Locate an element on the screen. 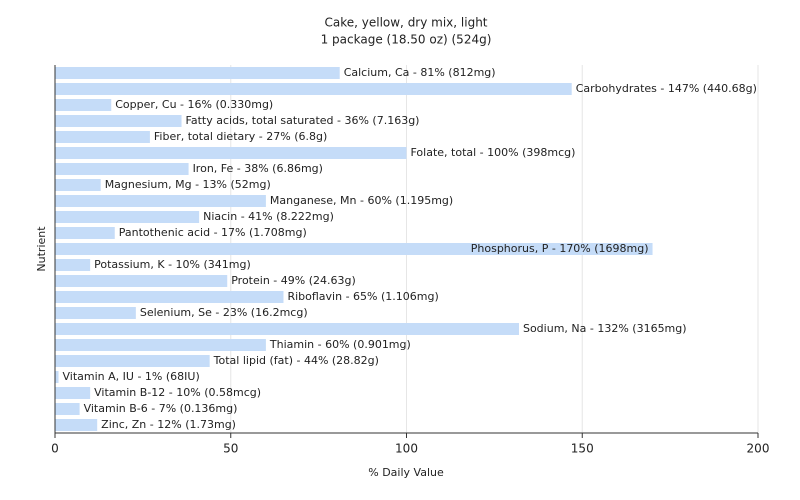 The width and height of the screenshot is (800, 500). data-label: Iron, Fe - 38% (6.86mg) is located at coordinates (258, 168).